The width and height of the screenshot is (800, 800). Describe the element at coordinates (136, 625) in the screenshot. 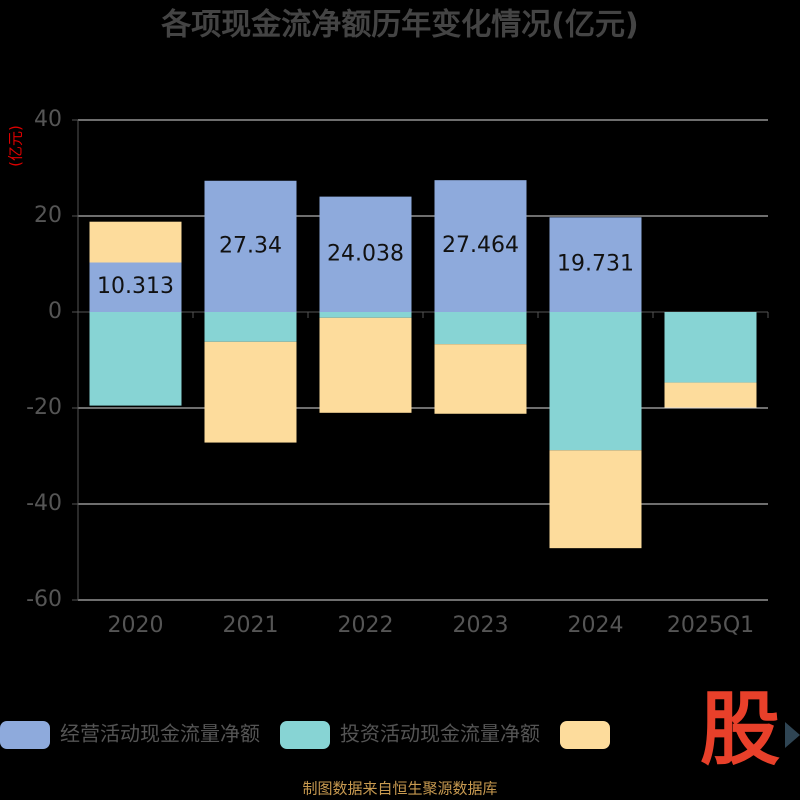

I see `x-tick-label: 2020` at that location.